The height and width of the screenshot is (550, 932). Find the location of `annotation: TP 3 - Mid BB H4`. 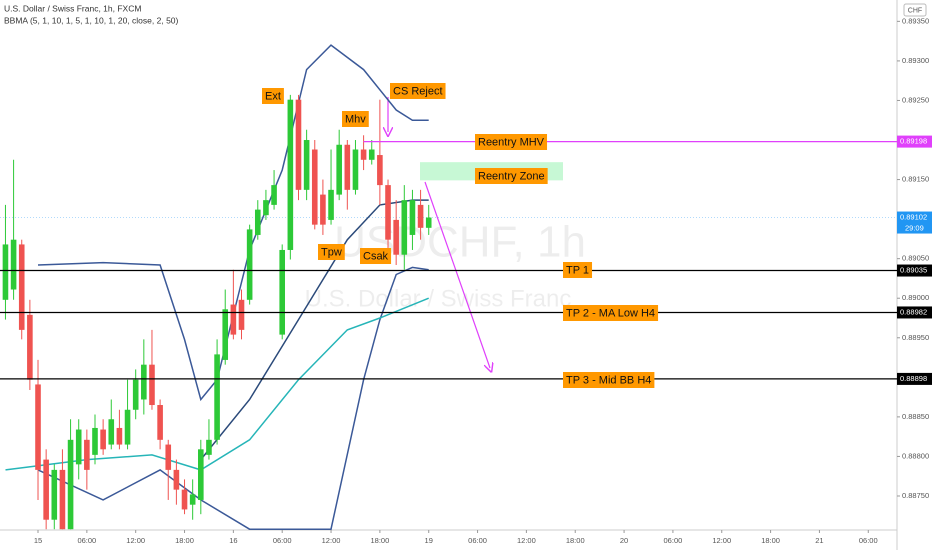

annotation: TP 3 - Mid BB H4 is located at coordinates (608, 380).